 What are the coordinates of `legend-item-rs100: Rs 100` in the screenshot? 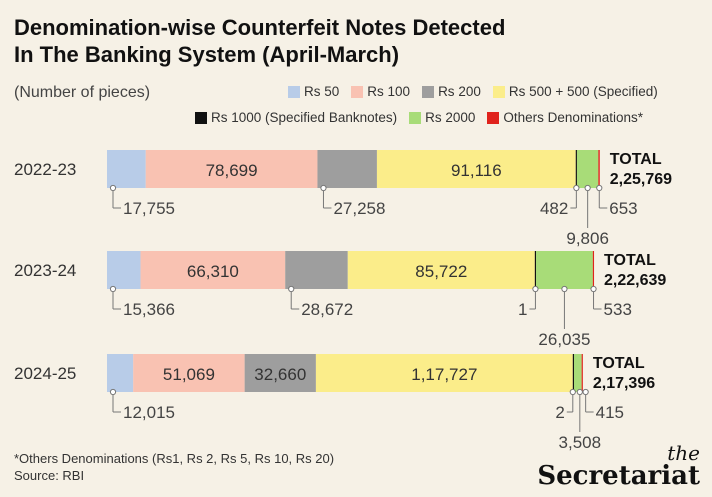 It's located at (380, 91).